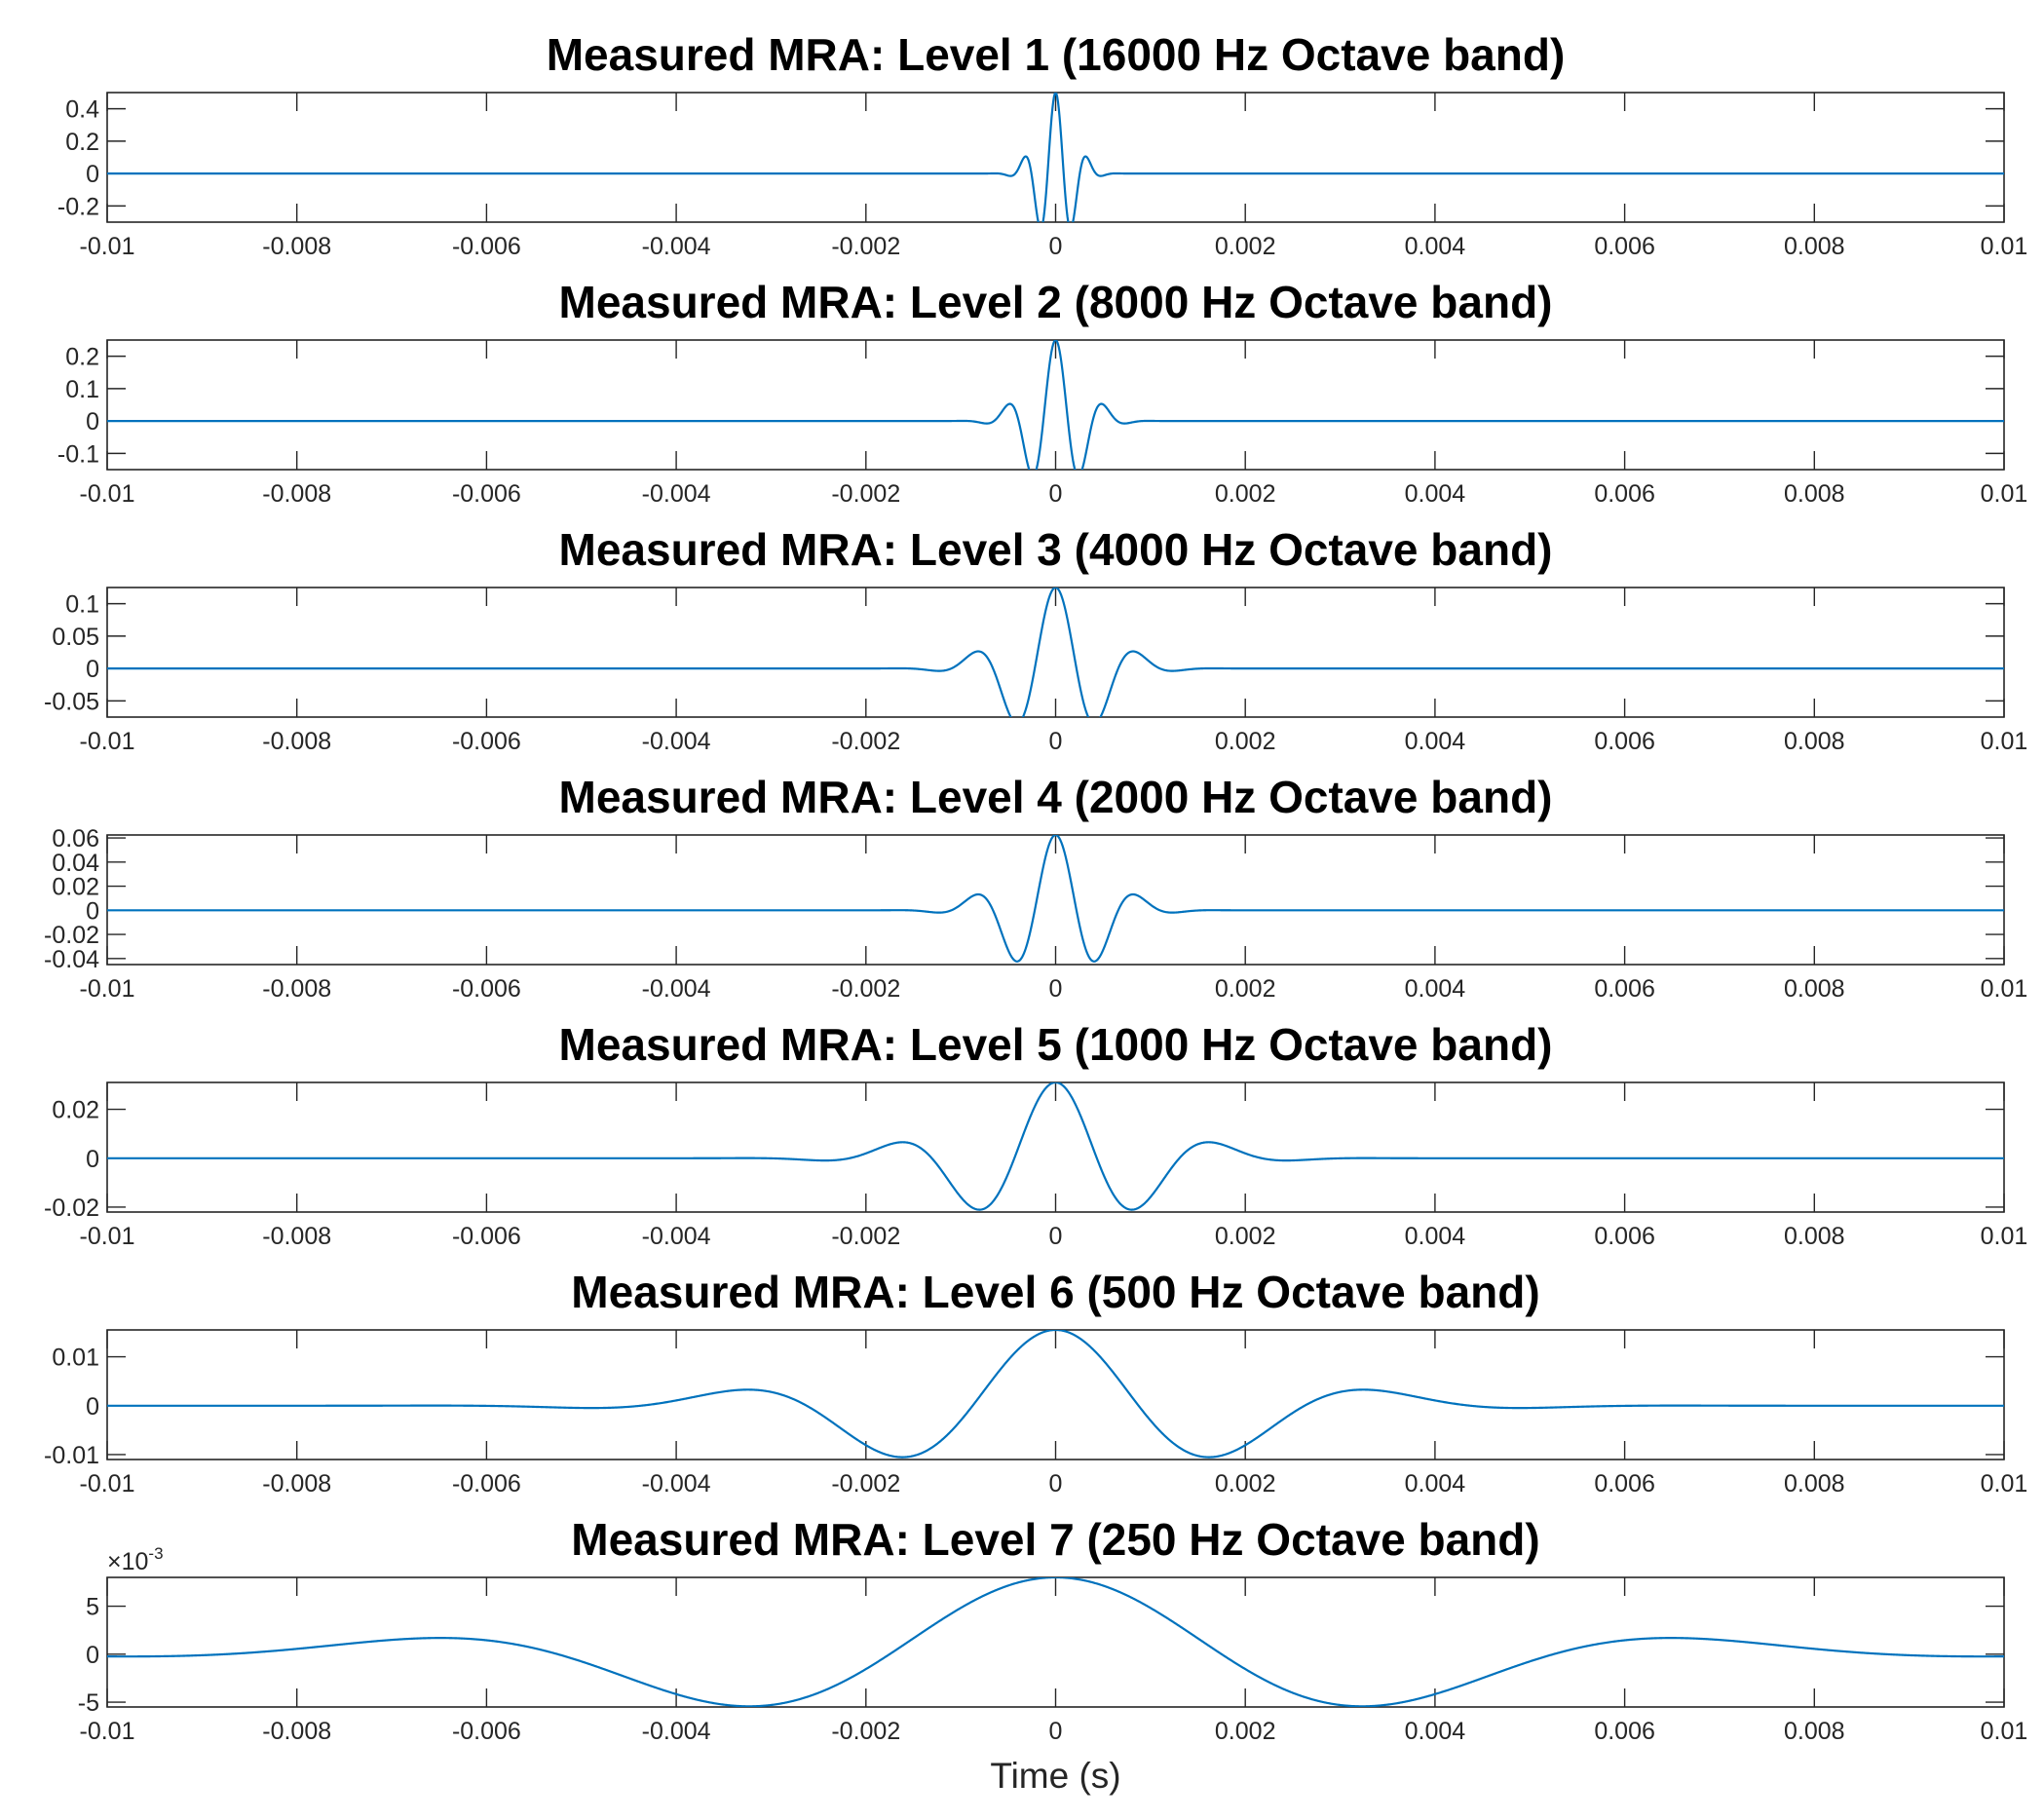  What do you see at coordinates (75, 637) in the screenshot?
I see `y-tick-label: 0.05` at bounding box center [75, 637].